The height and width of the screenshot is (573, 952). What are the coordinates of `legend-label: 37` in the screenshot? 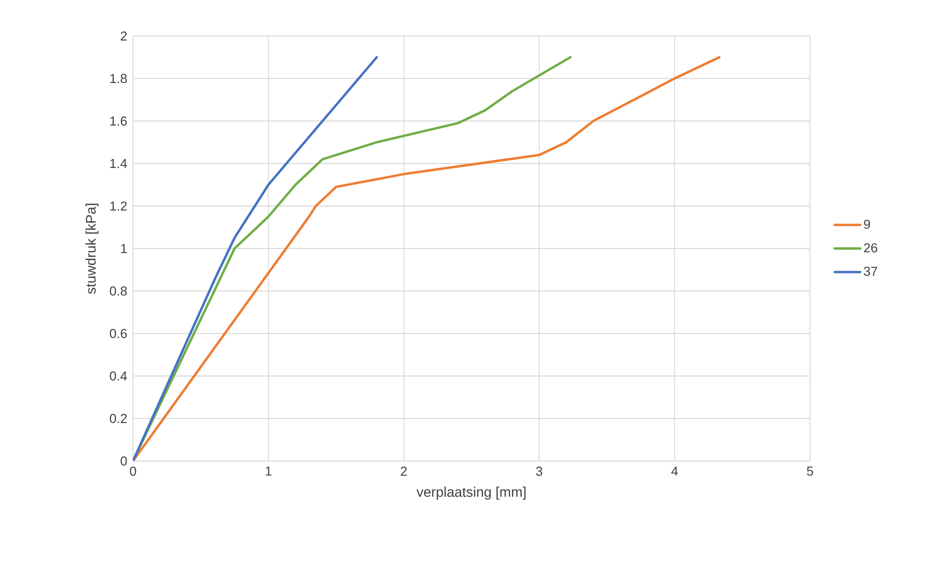 It's located at (871, 271).